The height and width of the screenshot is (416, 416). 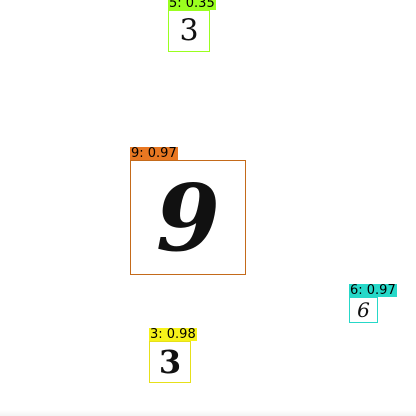 I want to click on detection-box-9: 9: 0.97 9, so click(x=188, y=211).